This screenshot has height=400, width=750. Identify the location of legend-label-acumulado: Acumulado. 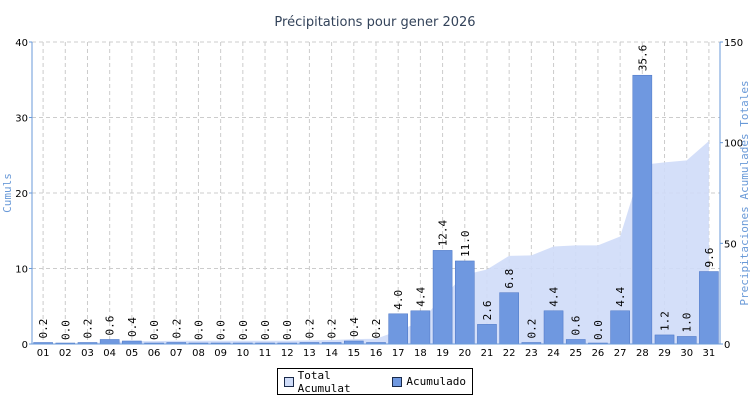
(436, 381).